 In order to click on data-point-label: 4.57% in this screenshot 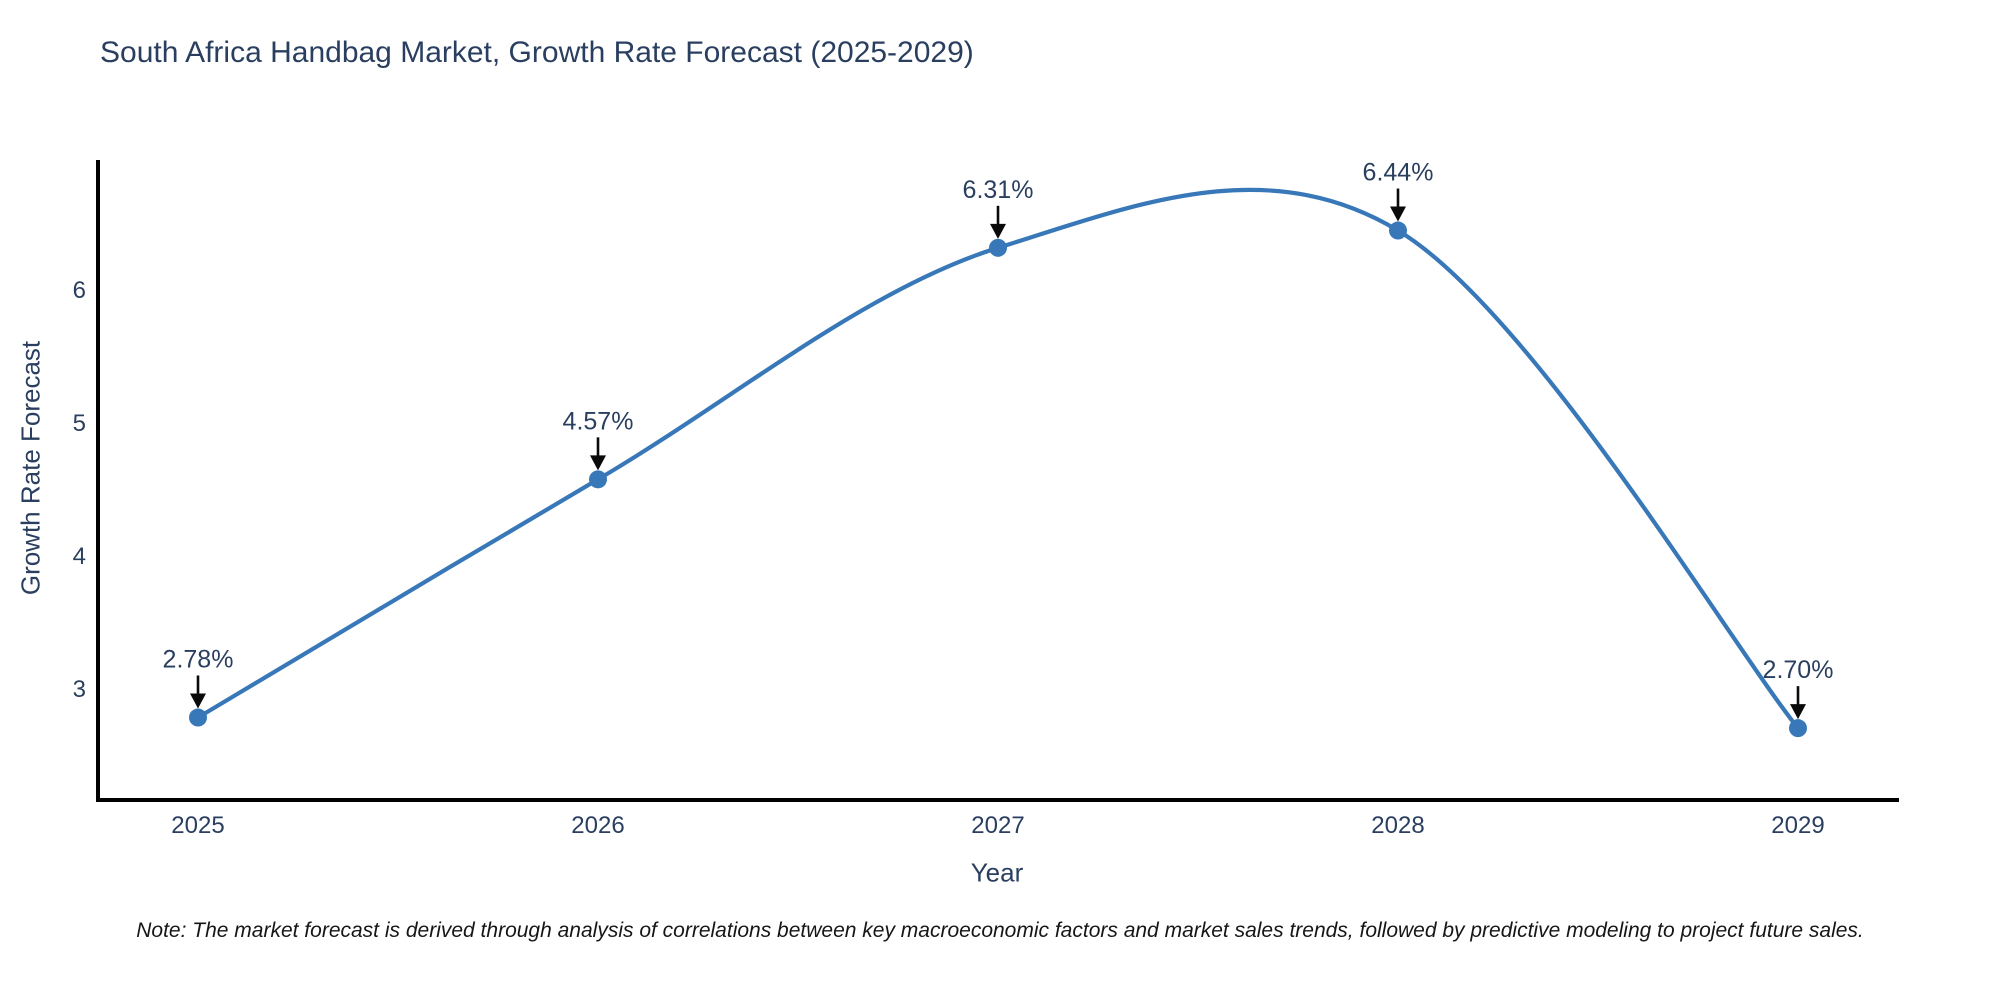, I will do `click(598, 421)`.